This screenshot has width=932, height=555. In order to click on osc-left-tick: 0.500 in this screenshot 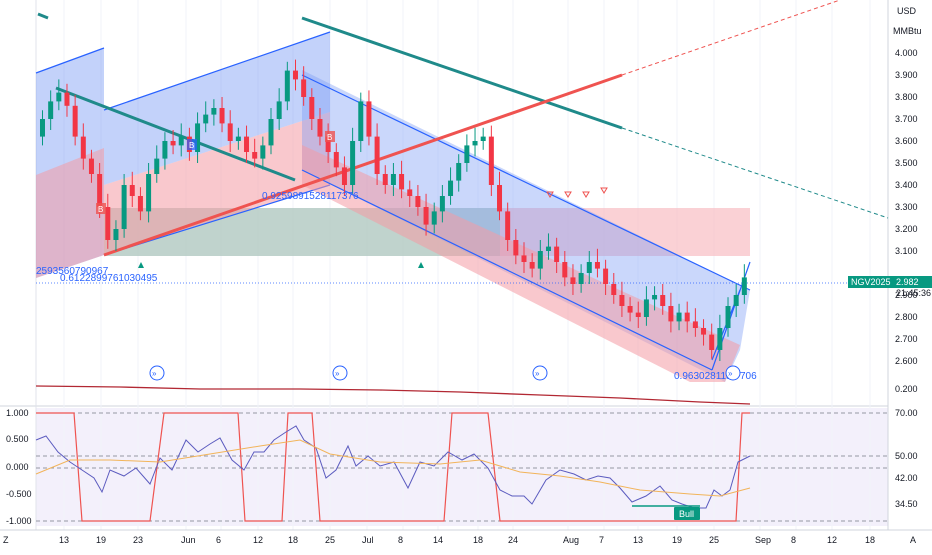, I will do `click(17, 439)`.